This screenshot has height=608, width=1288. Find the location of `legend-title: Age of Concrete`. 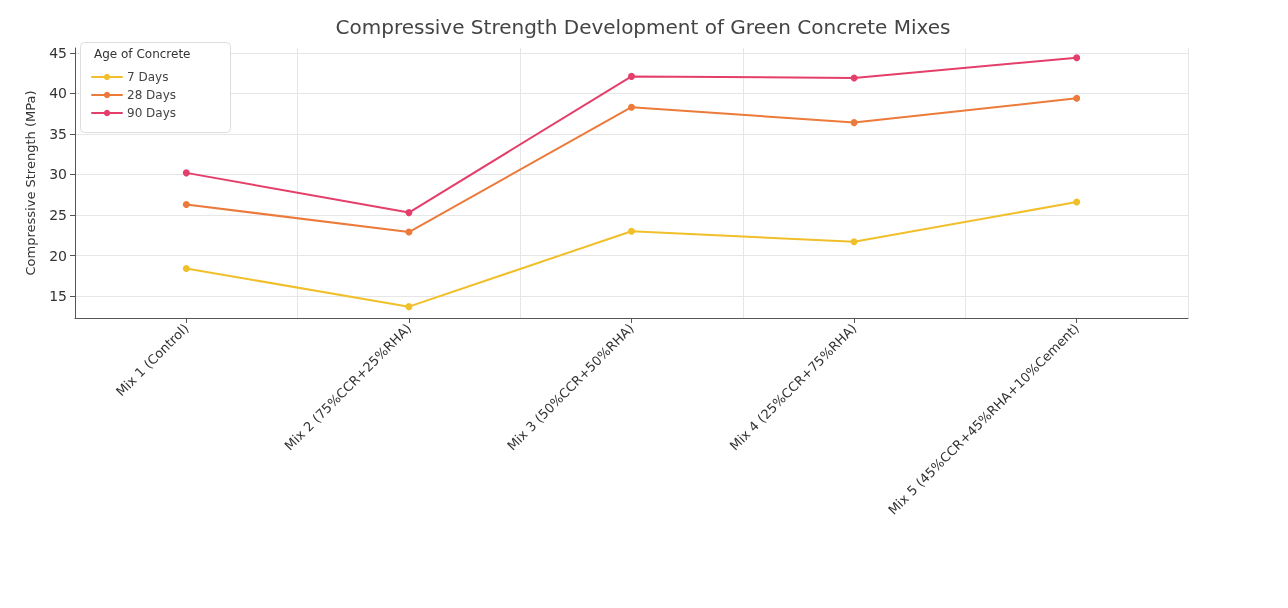

legend-title: Age of Concrete is located at coordinates (142, 54).